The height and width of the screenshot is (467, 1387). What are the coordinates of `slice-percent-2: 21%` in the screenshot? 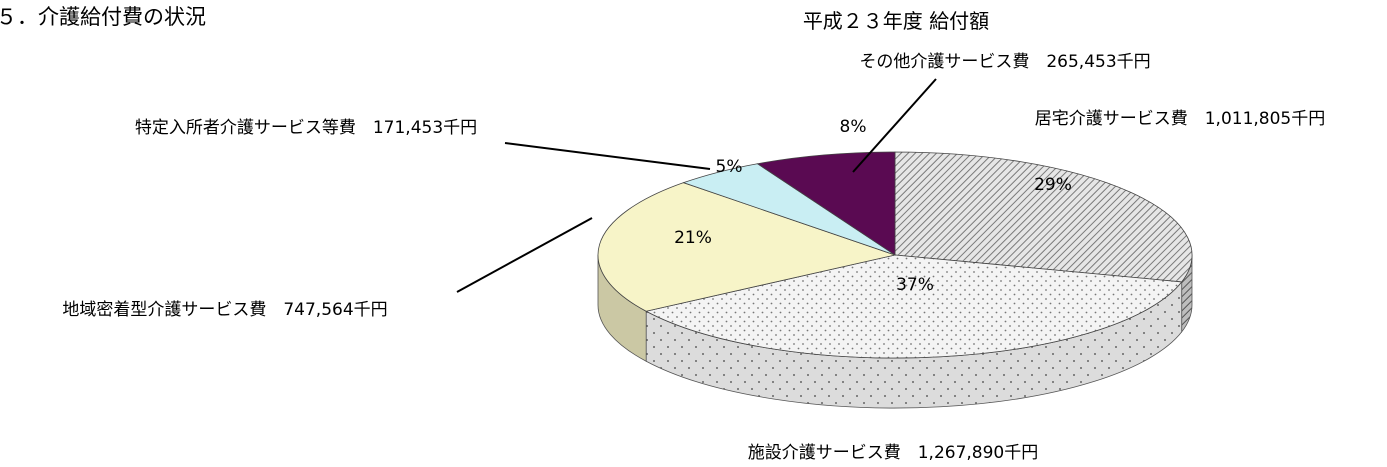 It's located at (693, 238).